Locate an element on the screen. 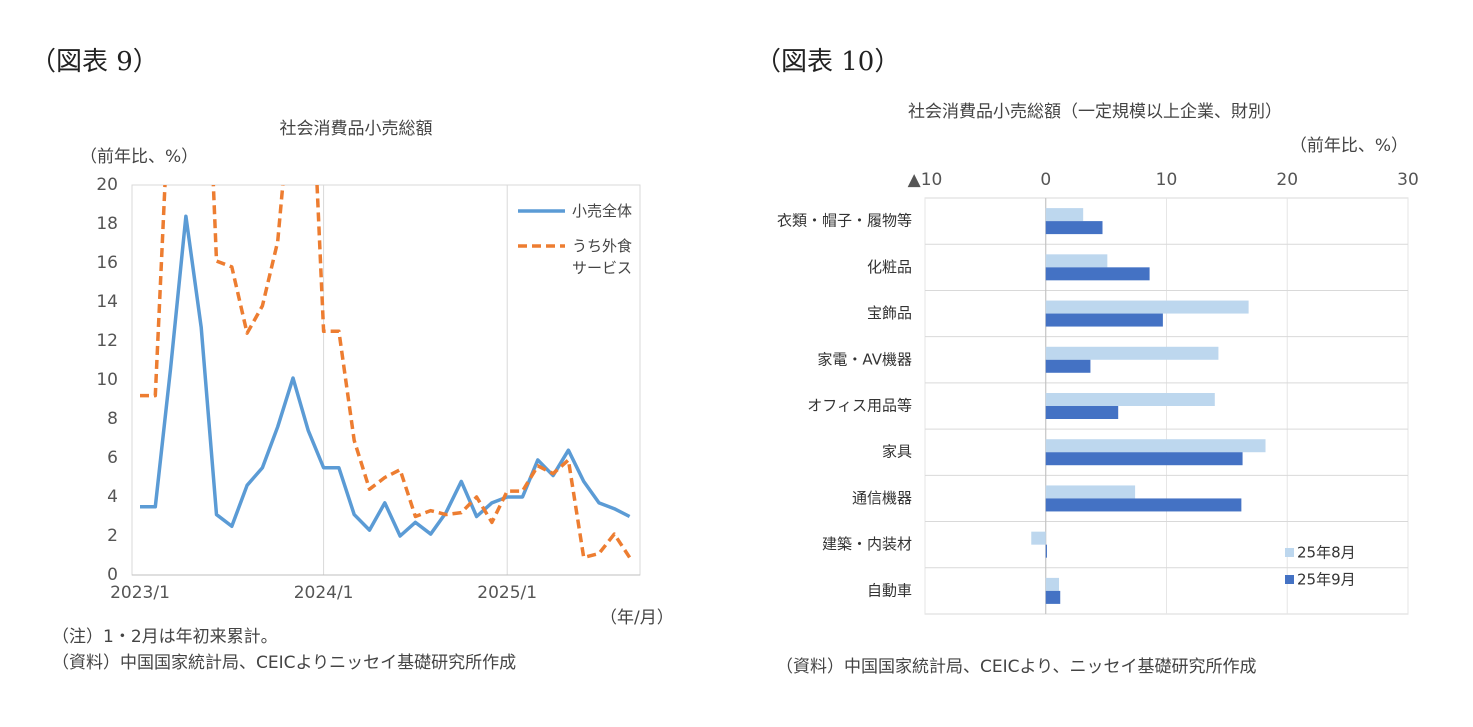 Image resolution: width=1473 pixels, height=727 pixels. figure-label: （図表 10） is located at coordinates (827, 62).